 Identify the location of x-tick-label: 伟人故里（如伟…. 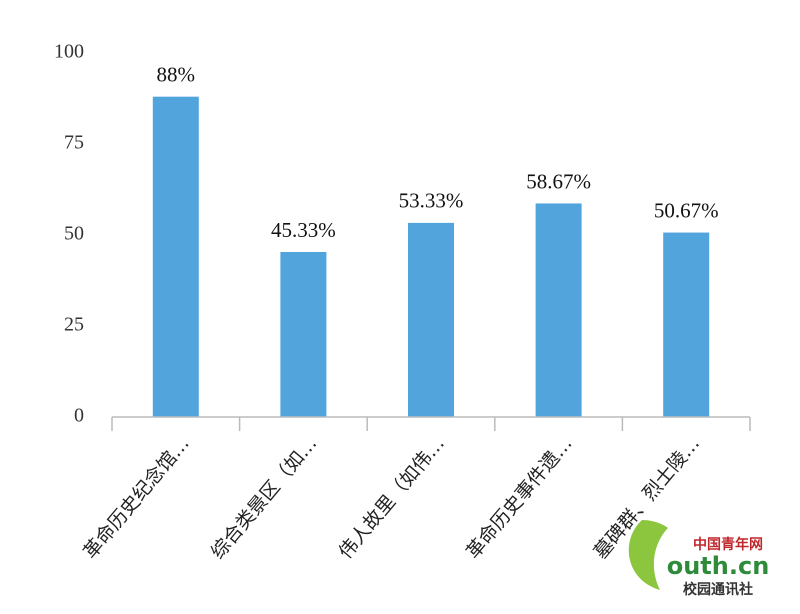
(391, 498).